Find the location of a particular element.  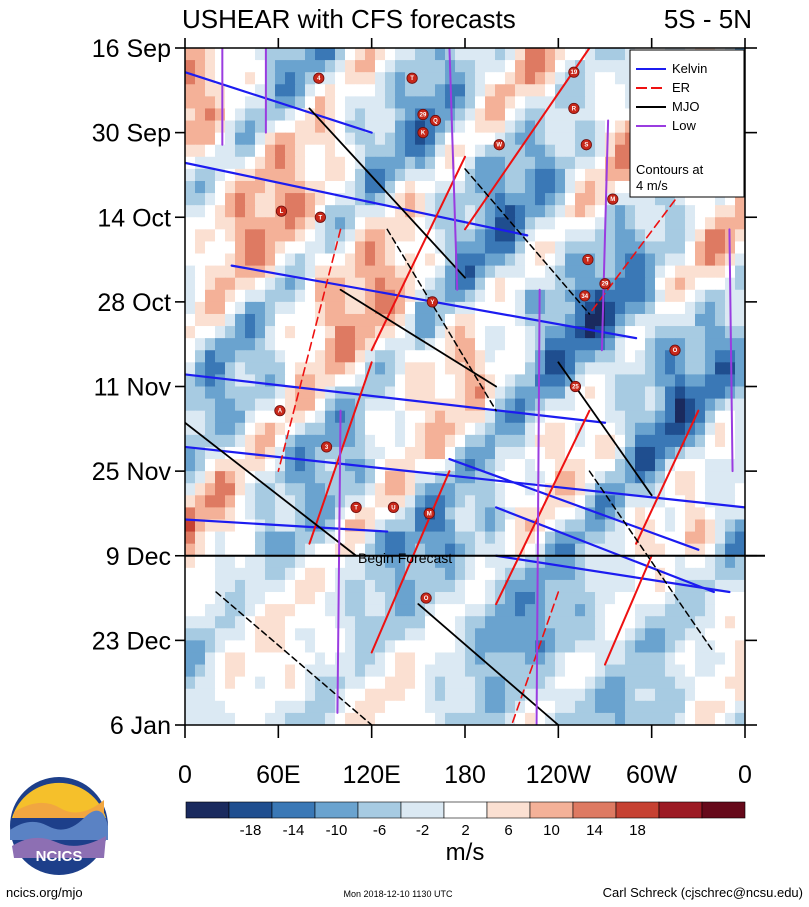

storm-marker: S is located at coordinates (586, 145).